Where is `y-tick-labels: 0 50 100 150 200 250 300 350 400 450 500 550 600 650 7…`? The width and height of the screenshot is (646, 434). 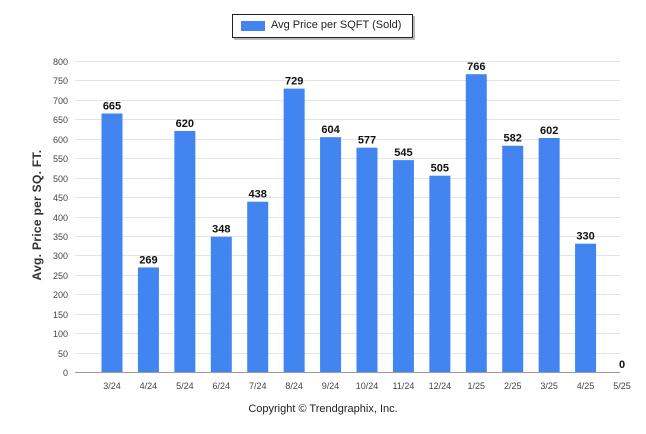 y-tick-labels: 0 50 100 150 200 250 300 350 400 450 500 550 600 650 7… is located at coordinates (60, 217).